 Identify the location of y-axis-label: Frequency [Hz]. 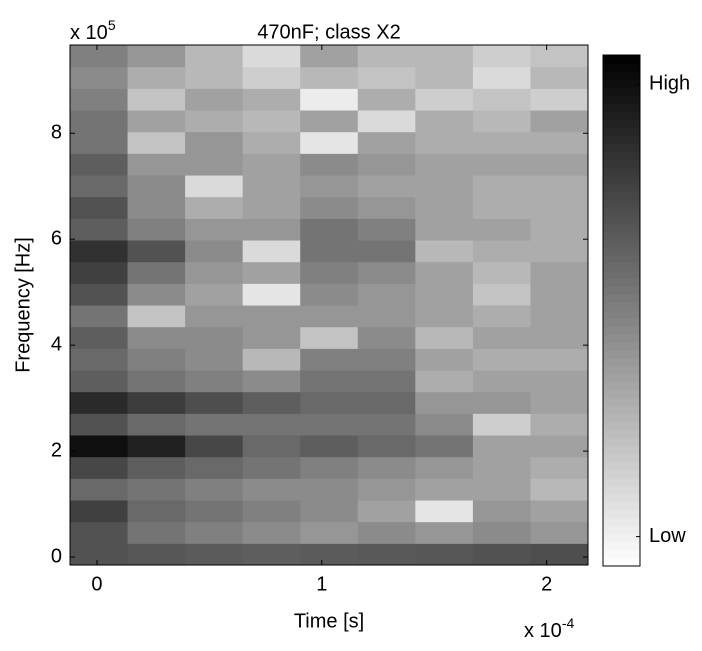
(23, 305).